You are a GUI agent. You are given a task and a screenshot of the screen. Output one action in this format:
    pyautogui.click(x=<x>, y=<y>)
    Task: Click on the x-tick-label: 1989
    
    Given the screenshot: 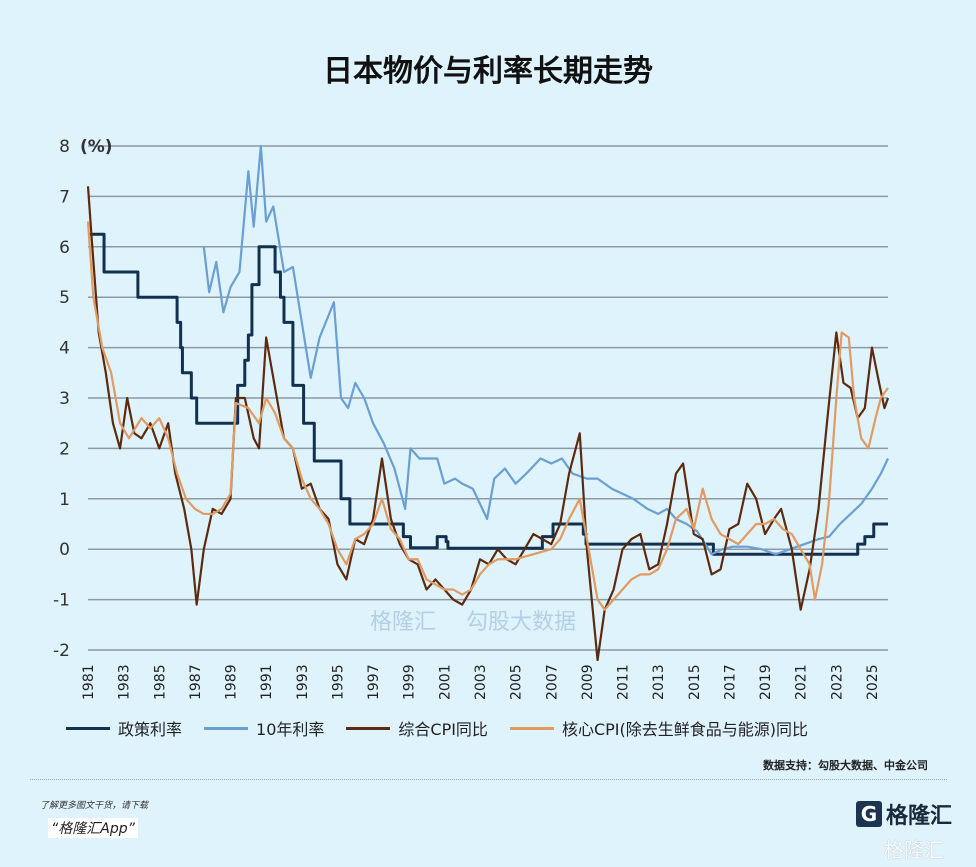 What is the action you would take?
    pyautogui.click(x=232, y=682)
    